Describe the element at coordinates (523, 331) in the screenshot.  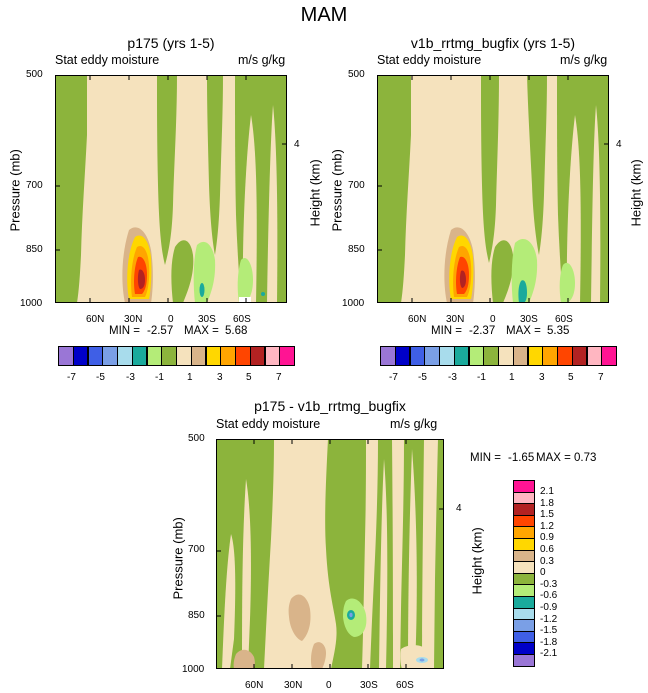
I see `panel2-max-label: MAX =` at that location.